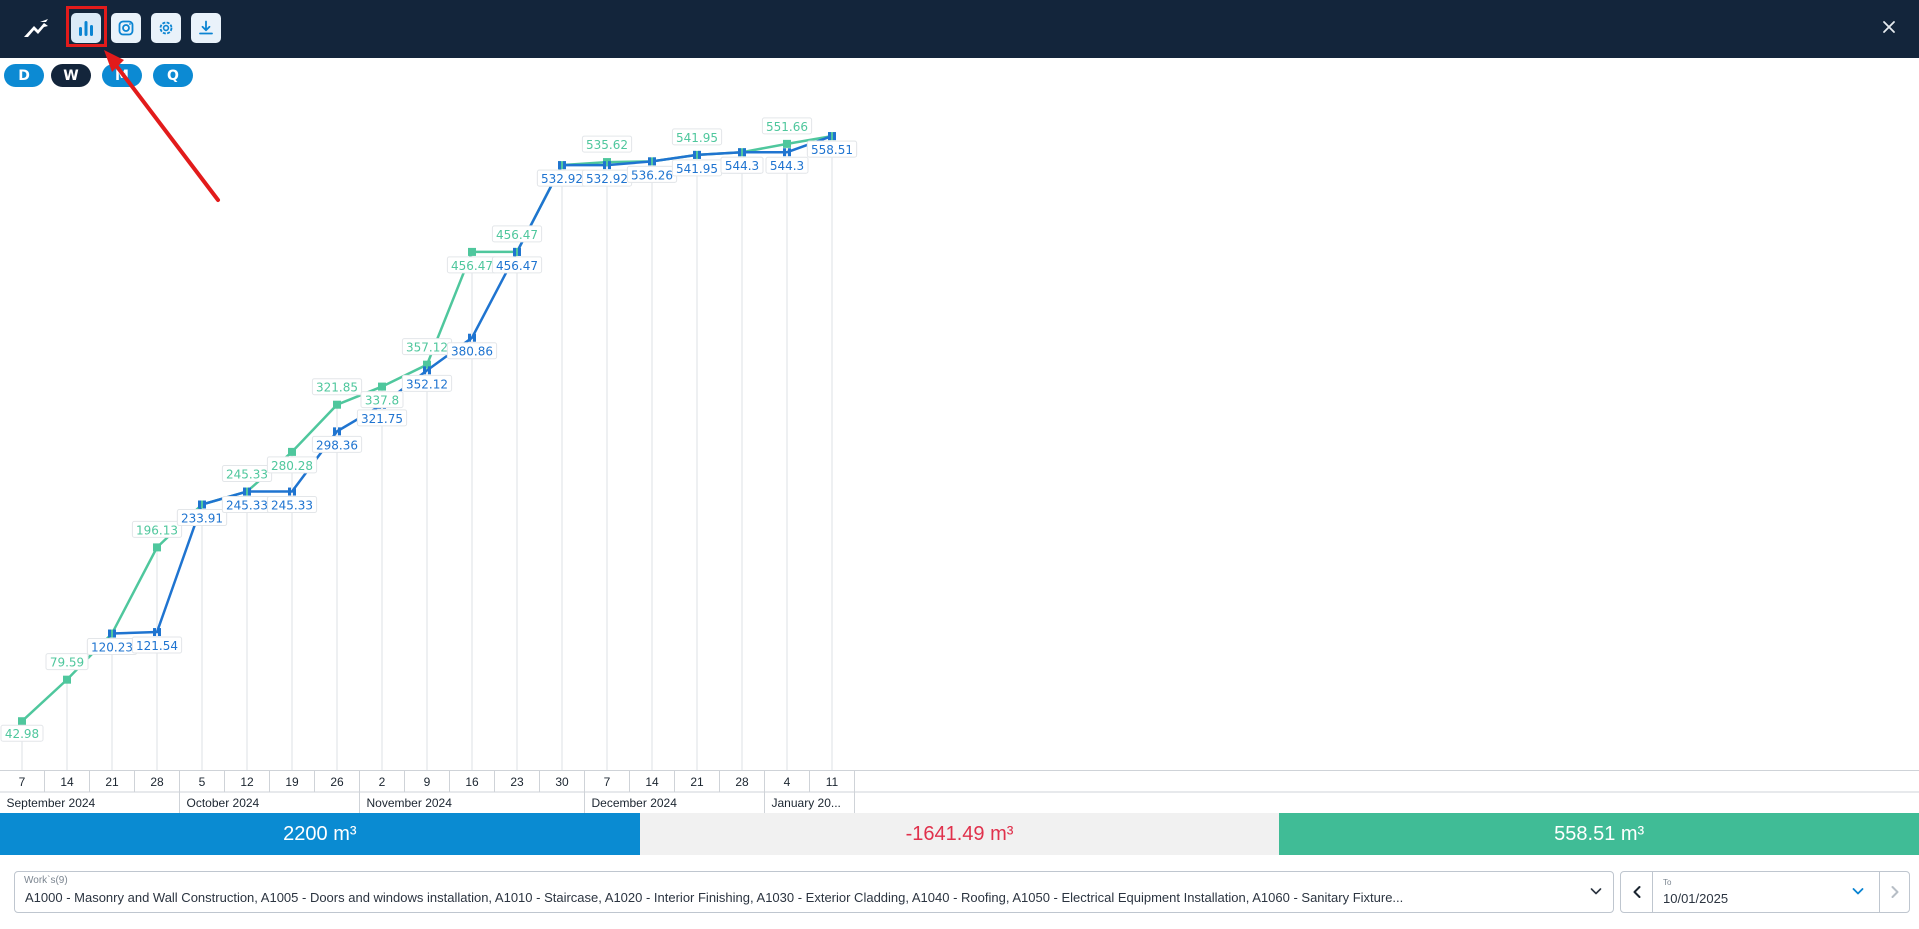 The height and width of the screenshot is (929, 1919). Describe the element at coordinates (166, 28) in the screenshot. I see `settings-button` at that location.